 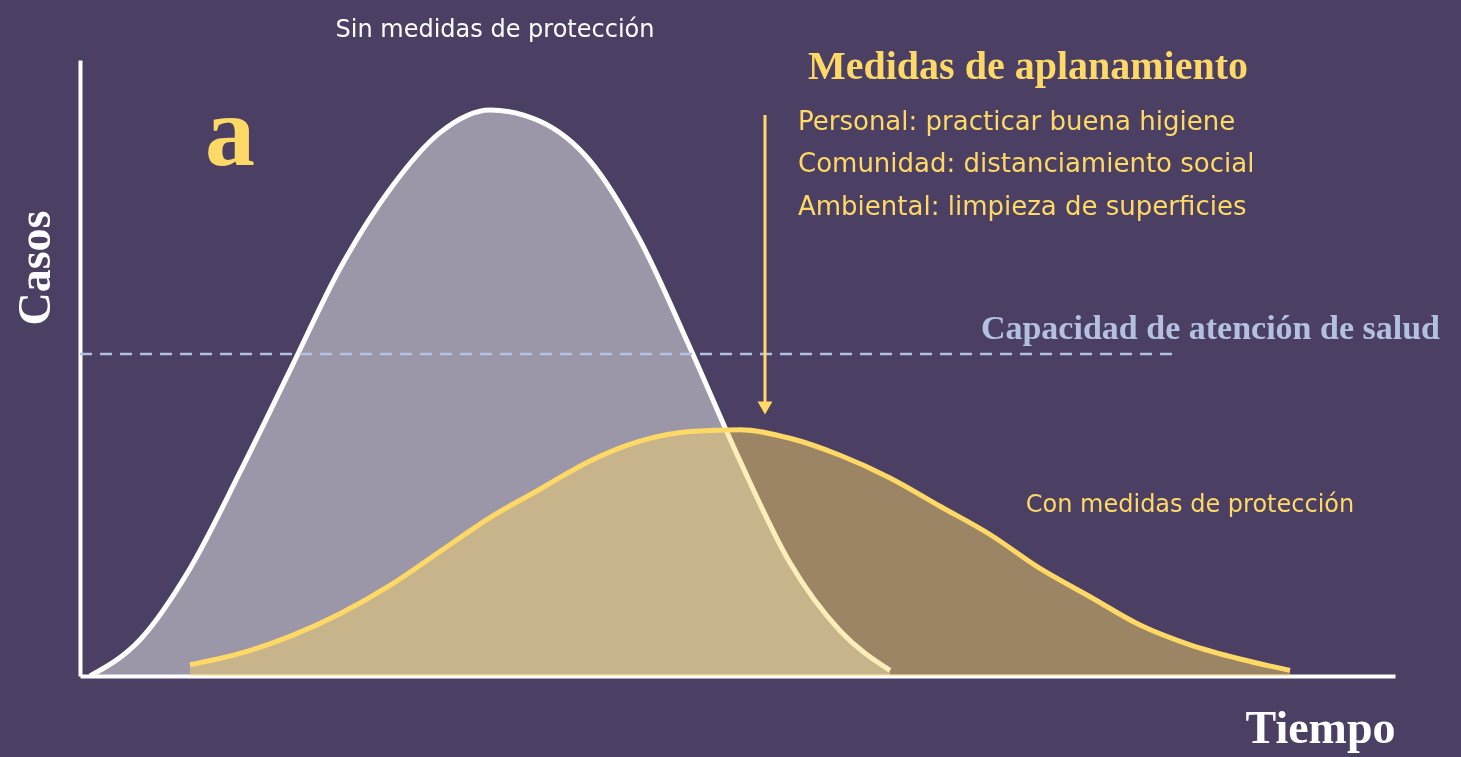 I want to click on series-label: Con medidas de protección, so click(x=1190, y=504).